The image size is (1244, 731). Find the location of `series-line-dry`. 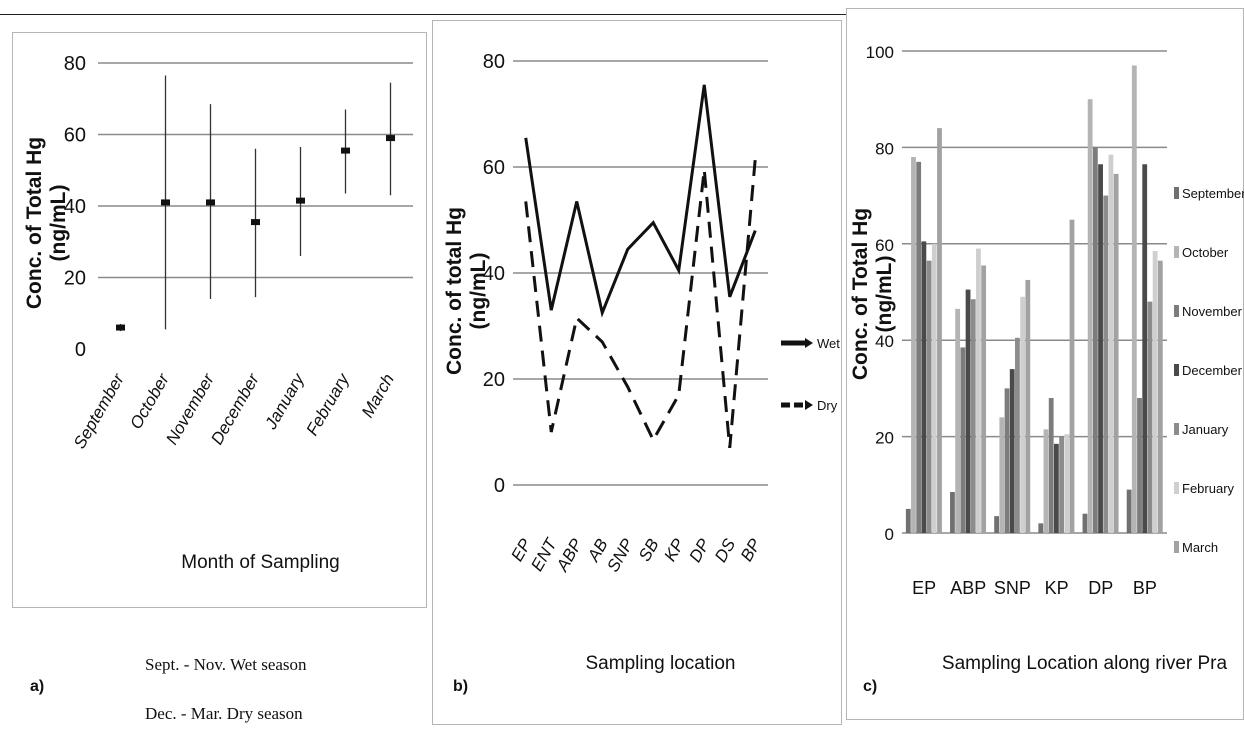

series-line-dry is located at coordinates (640, 303).